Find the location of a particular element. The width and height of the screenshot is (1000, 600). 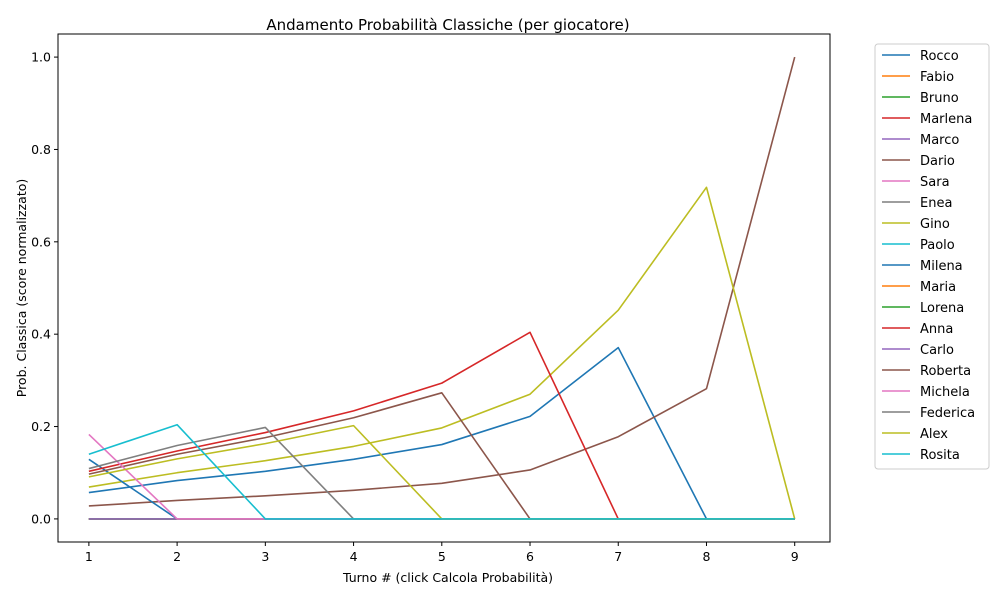

y-tick-label: 0.8 is located at coordinates (41, 149).